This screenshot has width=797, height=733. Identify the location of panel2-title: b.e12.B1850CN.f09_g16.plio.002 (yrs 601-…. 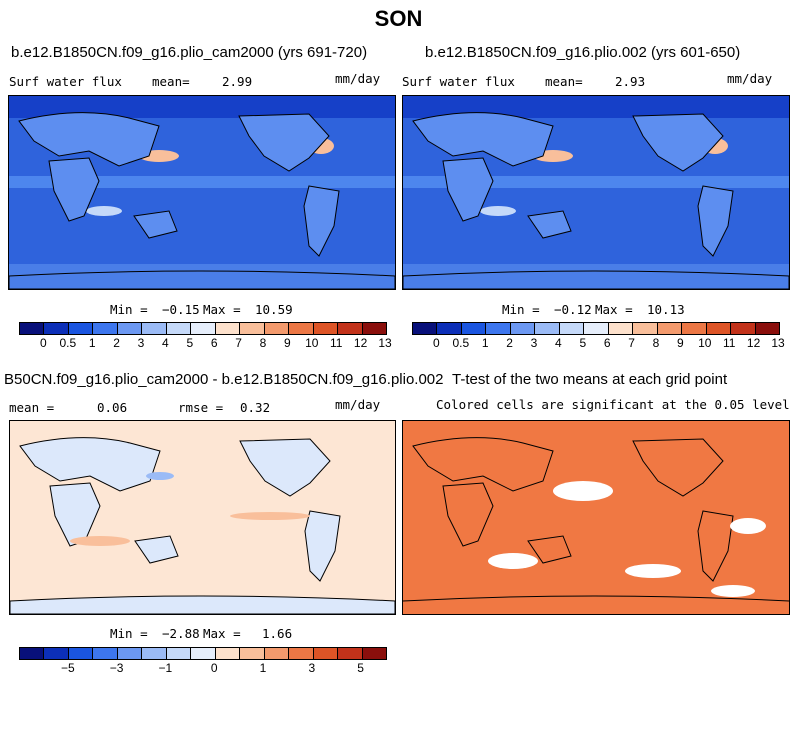
(583, 52).